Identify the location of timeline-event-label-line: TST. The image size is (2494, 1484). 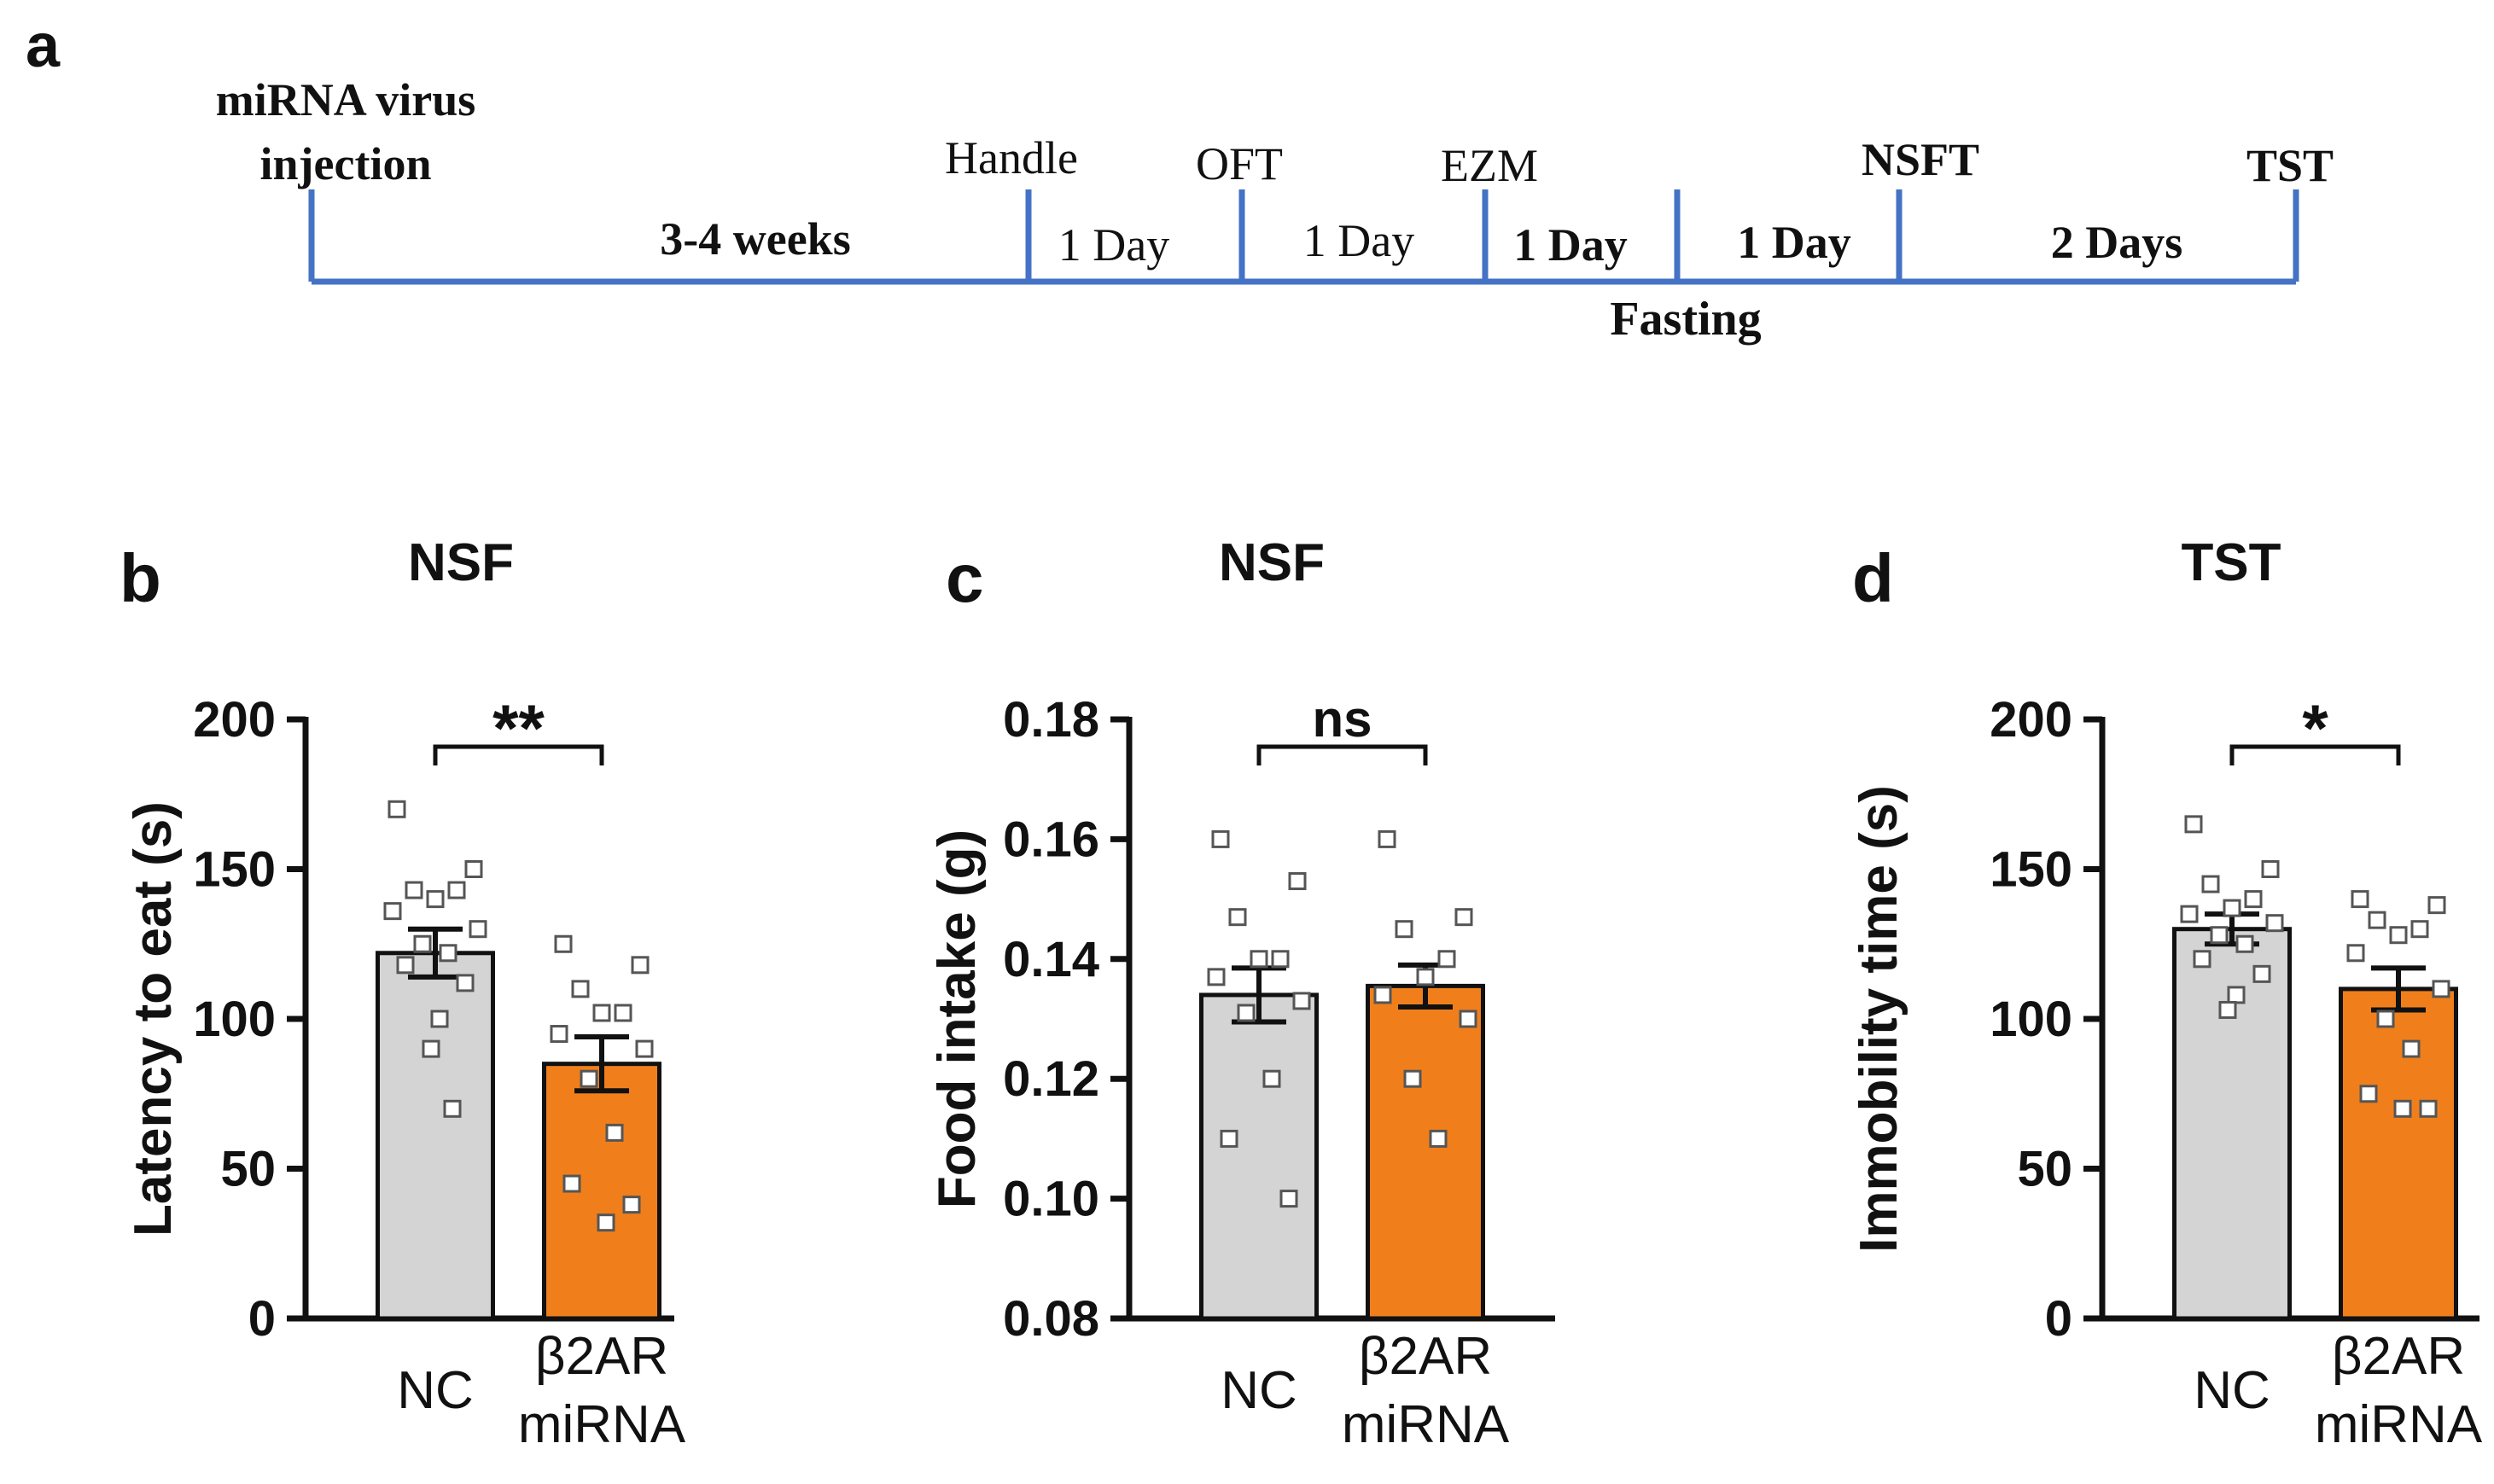
(2290, 165).